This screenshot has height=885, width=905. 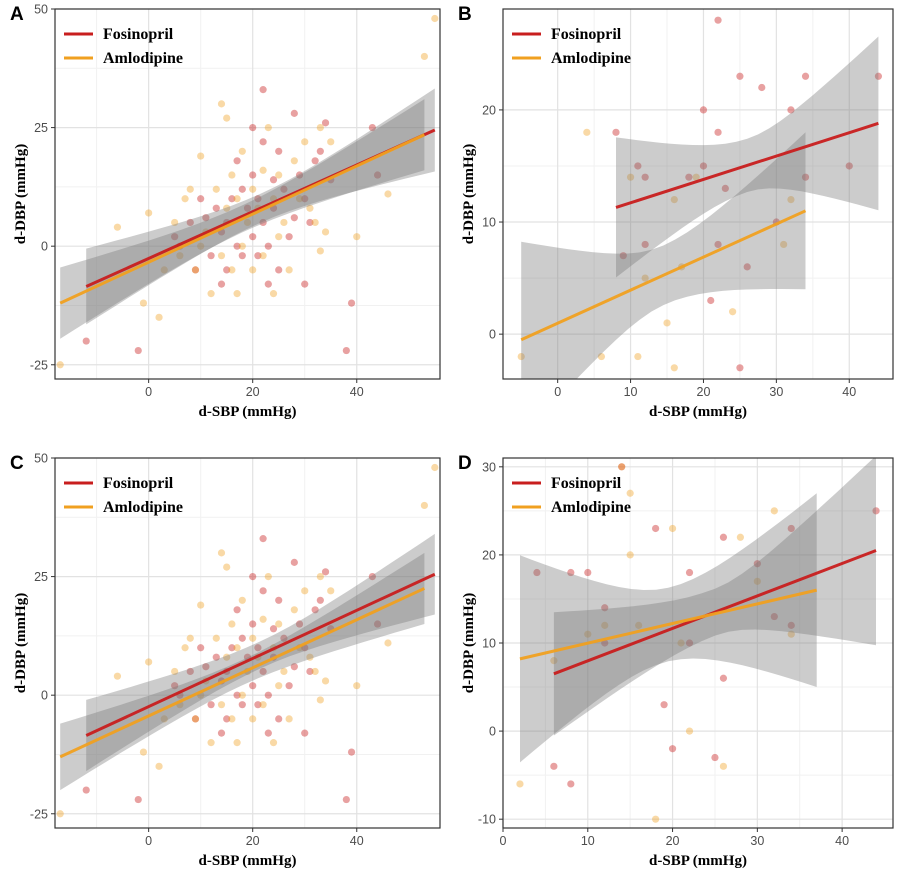 I want to click on x-tick-label: 40, so click(x=357, y=841).